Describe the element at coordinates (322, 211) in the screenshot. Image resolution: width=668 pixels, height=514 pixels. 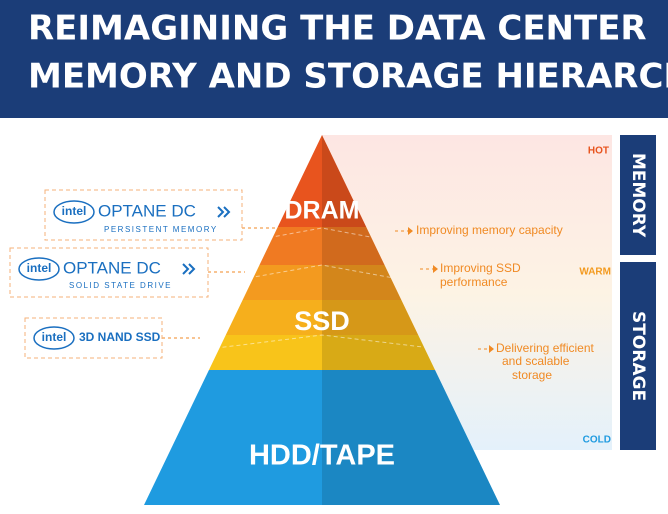
I see `tier-label: DRAM` at that location.